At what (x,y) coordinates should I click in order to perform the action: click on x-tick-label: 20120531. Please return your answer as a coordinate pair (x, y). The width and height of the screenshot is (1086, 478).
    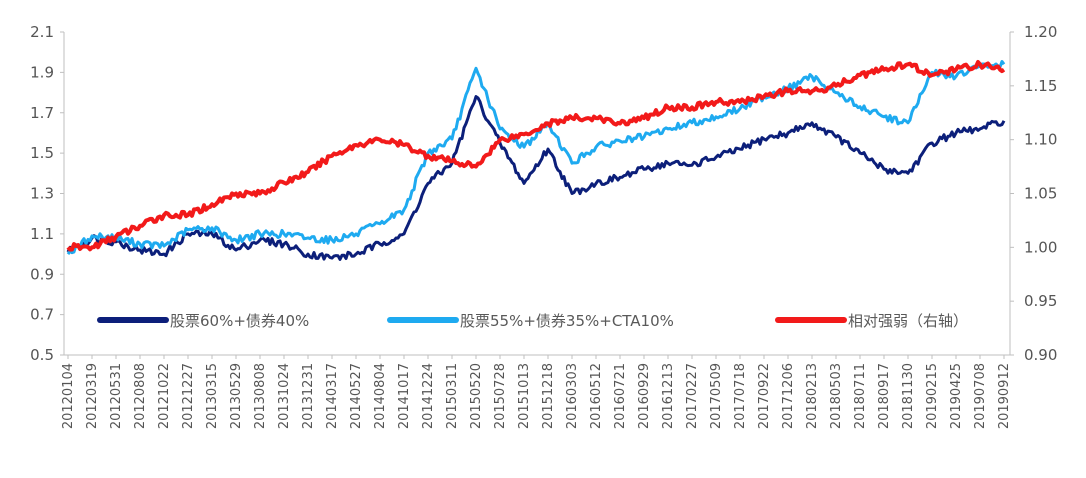
    Looking at the image, I should click on (116, 396).